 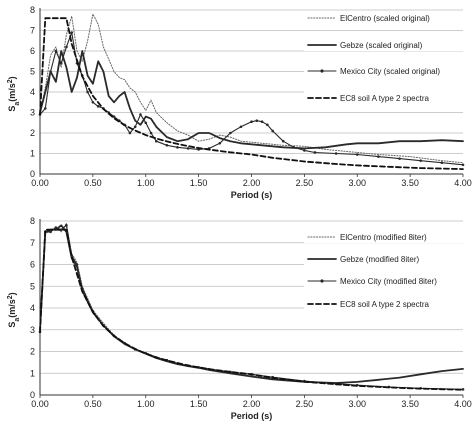 What do you see at coordinates (93, 404) in the screenshot?
I see `x-tick-label: 0.50` at bounding box center [93, 404].